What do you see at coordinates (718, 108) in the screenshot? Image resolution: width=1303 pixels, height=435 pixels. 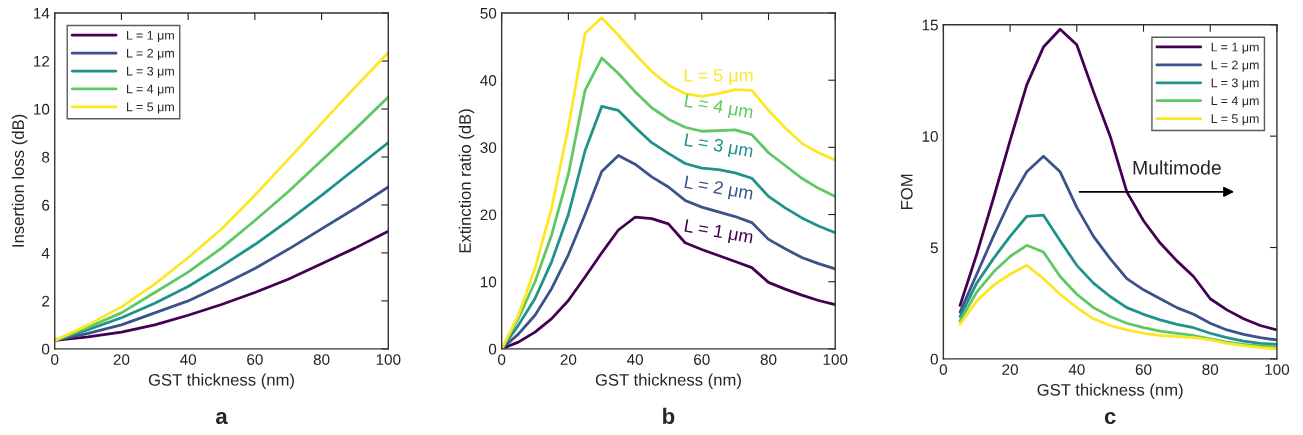 I see `text: L = 4 μm` at bounding box center [718, 108].